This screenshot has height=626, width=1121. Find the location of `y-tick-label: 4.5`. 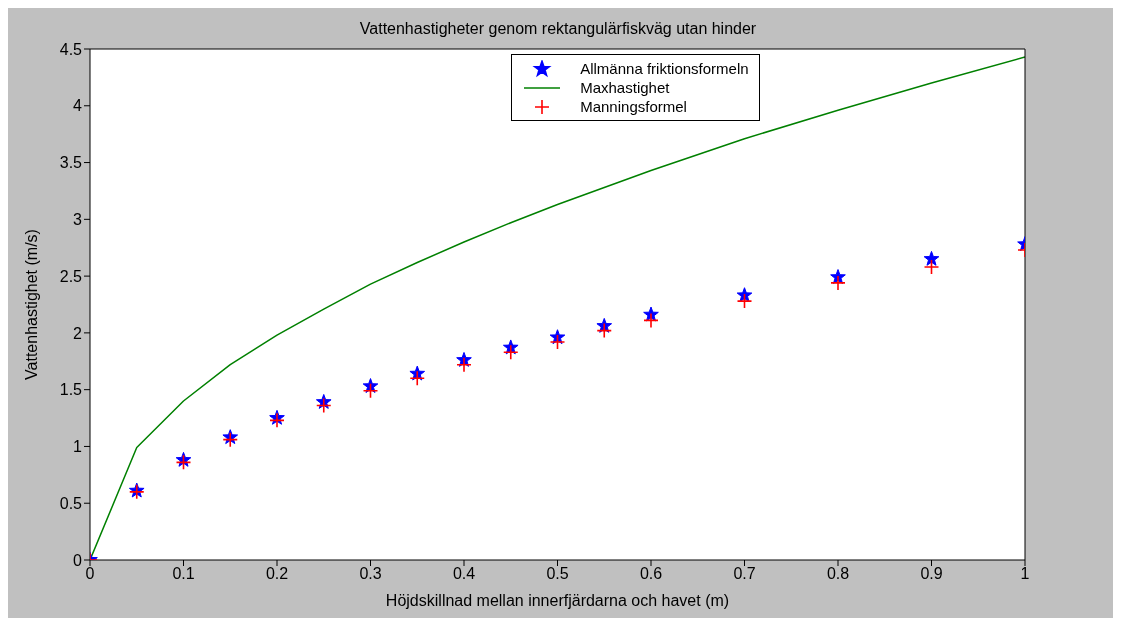

y-tick-label: 4.5 is located at coordinates (71, 49).